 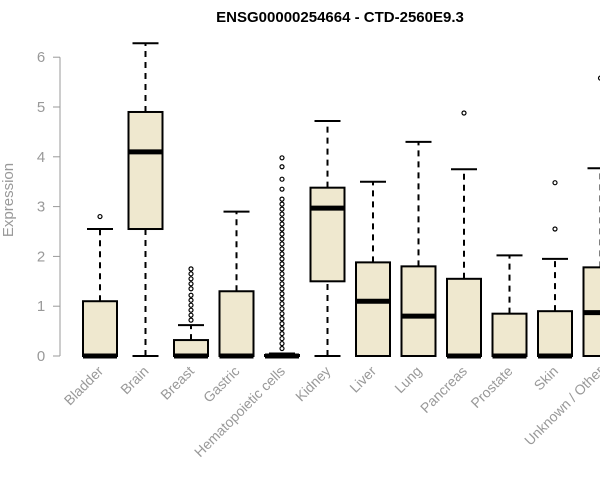 What do you see at coordinates (221, 384) in the screenshot?
I see `x-tick-label: Gastric` at bounding box center [221, 384].